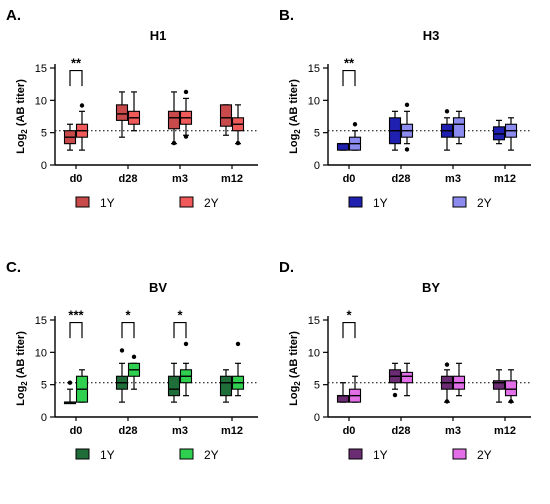  What do you see at coordinates (122, 112) in the screenshot?
I see `box-1y-d28` at bounding box center [122, 112].